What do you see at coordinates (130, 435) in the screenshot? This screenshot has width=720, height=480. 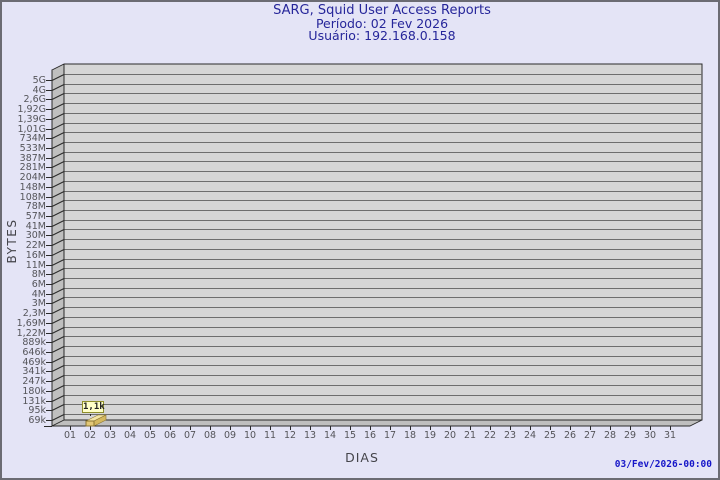 I see `x-tick-label: 04` at bounding box center [130, 435].